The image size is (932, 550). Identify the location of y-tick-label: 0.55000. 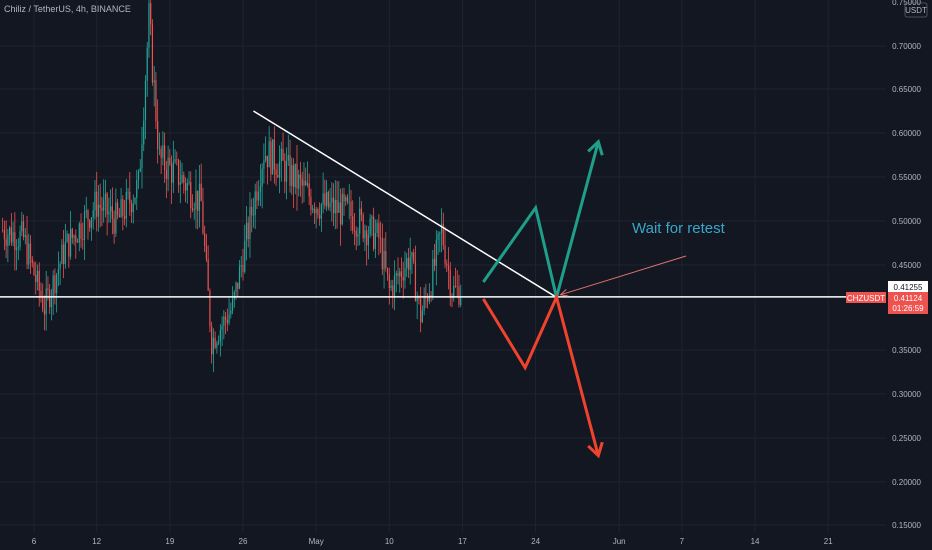
(906, 177).